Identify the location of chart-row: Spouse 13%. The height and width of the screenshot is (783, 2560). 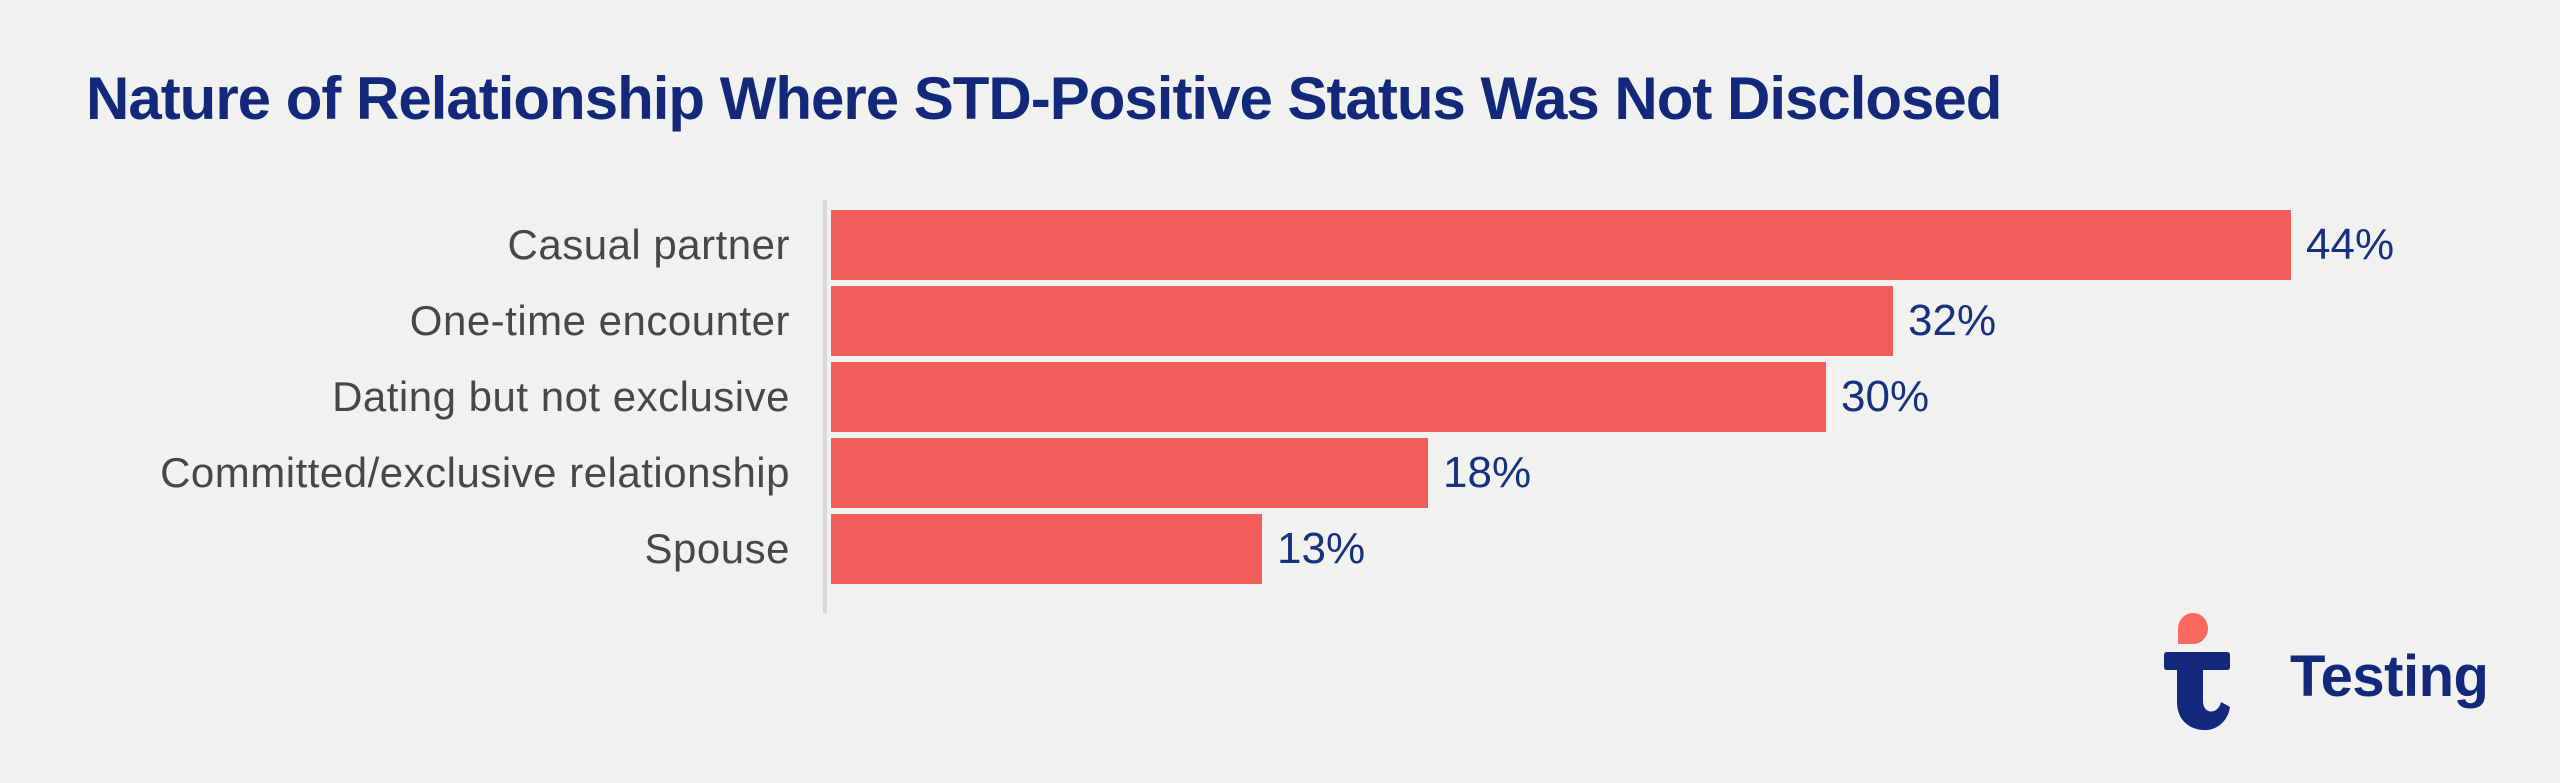
(1197, 549).